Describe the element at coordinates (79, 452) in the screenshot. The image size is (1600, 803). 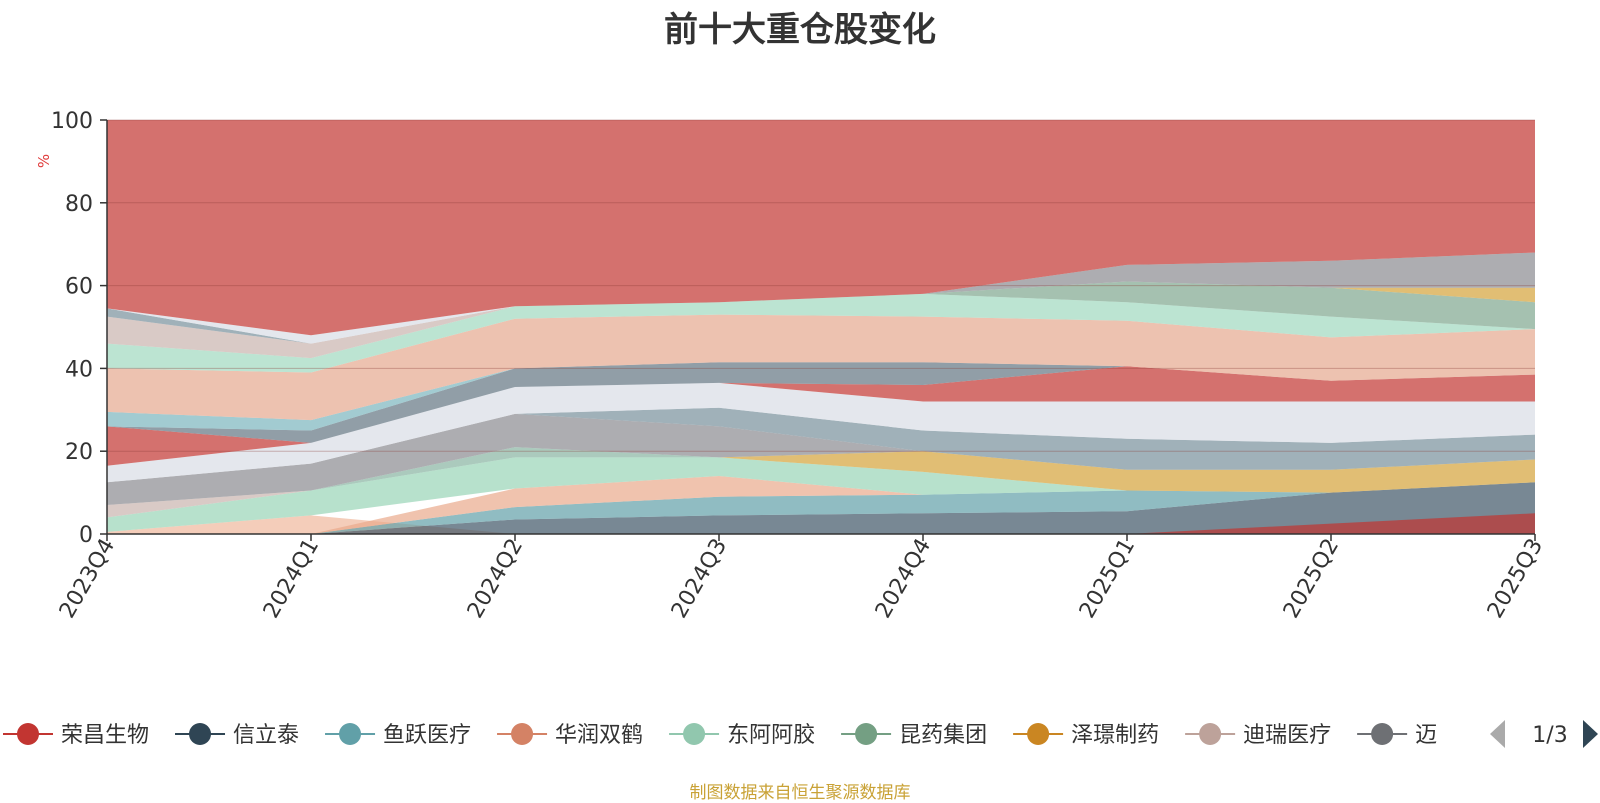
I see `y-tick-label-1: 20` at that location.